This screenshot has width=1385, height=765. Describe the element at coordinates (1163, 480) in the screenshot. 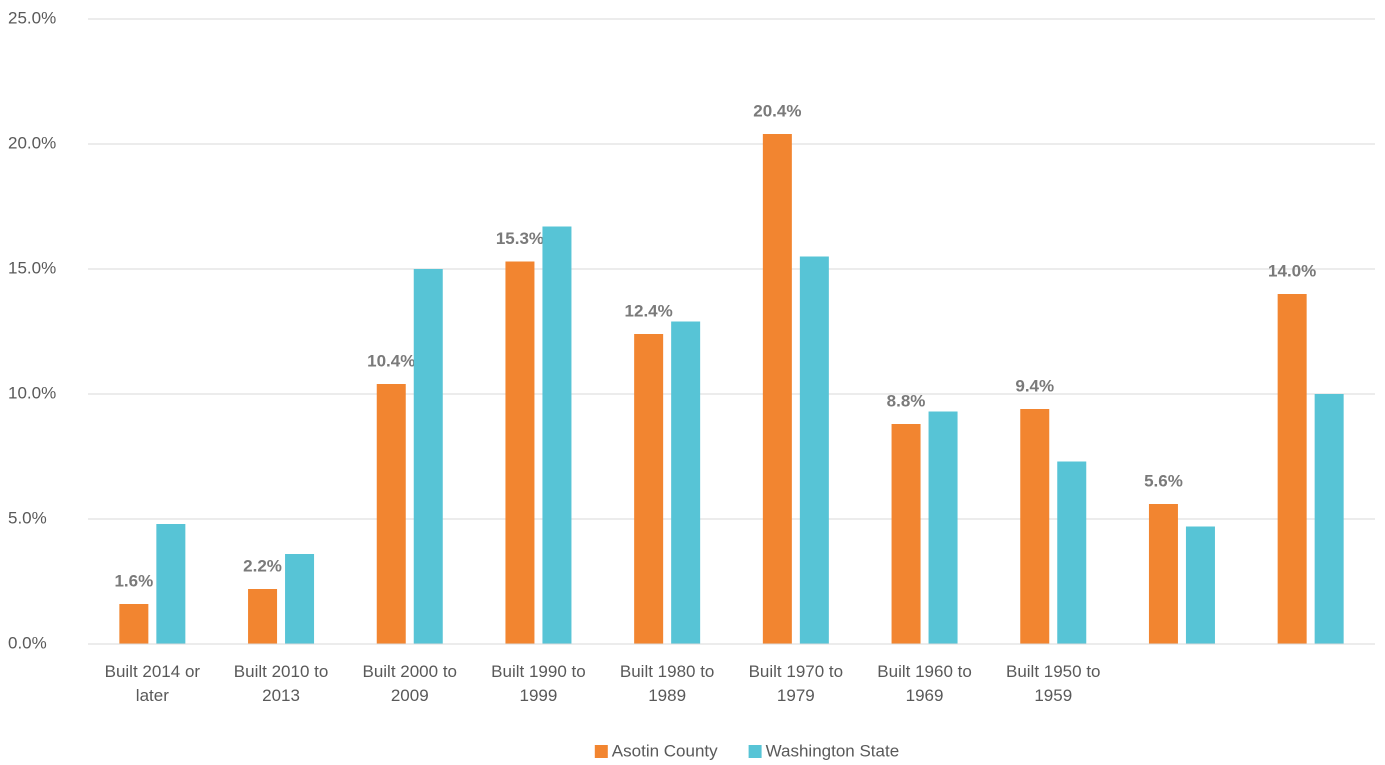

I see `value-label: 5.6%` at that location.